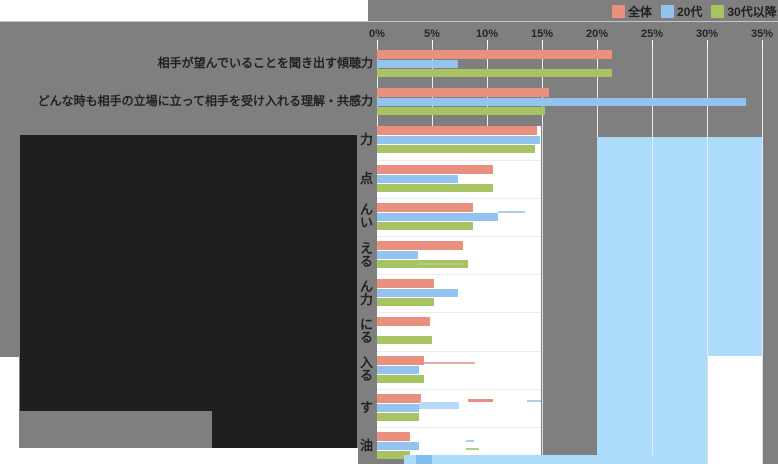  Describe the element at coordinates (432, 34) in the screenshot. I see `x-tick-label: 5%` at that location.